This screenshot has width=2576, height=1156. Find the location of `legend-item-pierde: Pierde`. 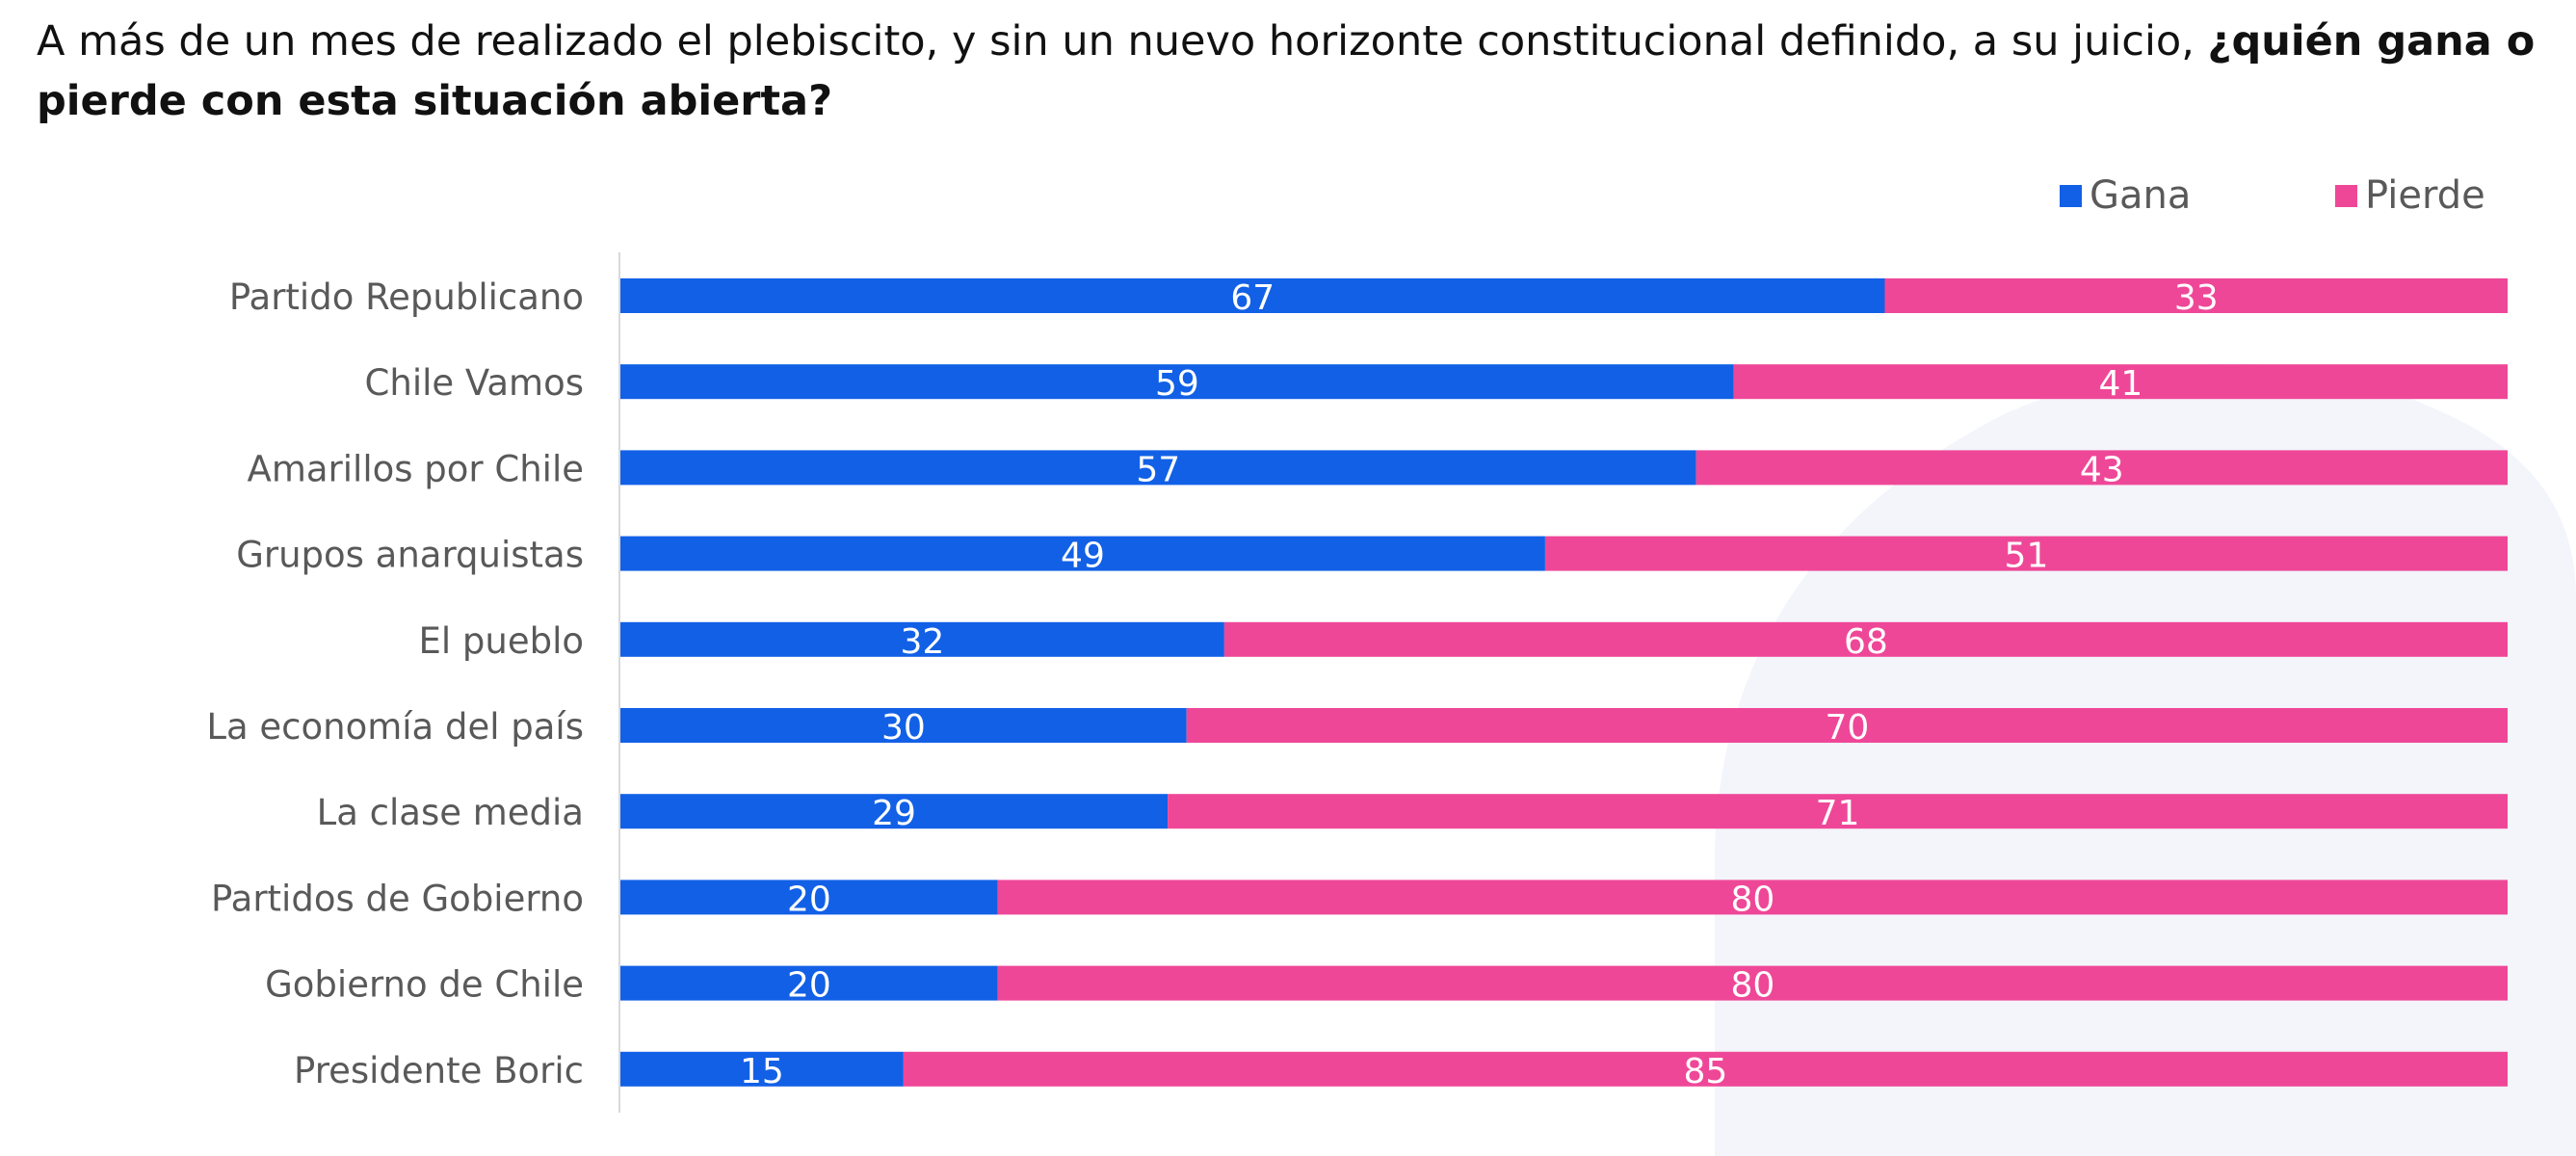

legend-item-pierde: Pierde is located at coordinates (2410, 196).